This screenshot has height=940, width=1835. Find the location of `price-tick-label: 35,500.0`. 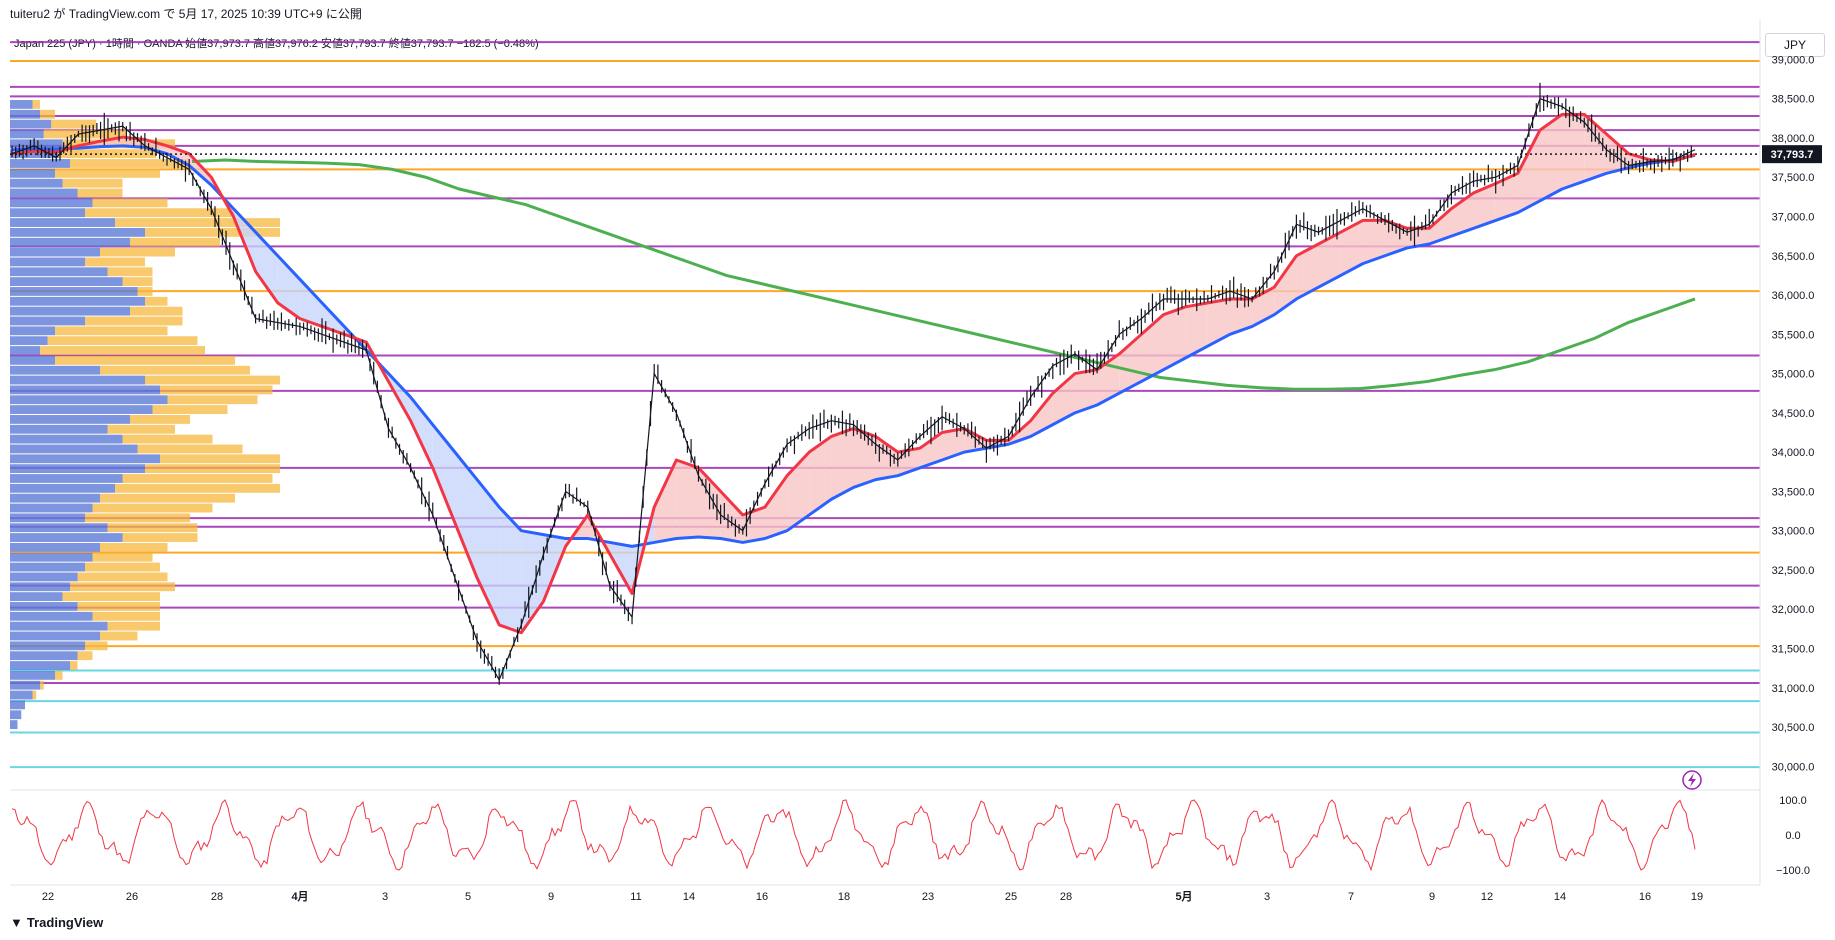

price-tick-label: 35,500.0 is located at coordinates (1793, 335).